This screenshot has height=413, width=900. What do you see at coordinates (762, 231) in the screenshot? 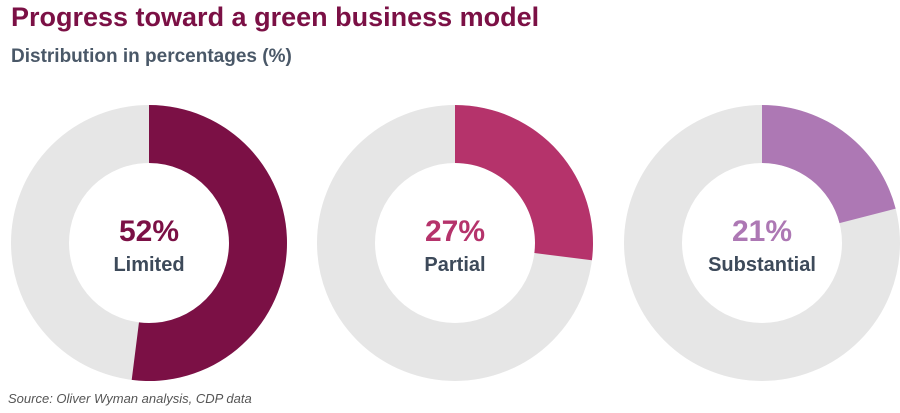
I see `value-label: 21%` at bounding box center [762, 231].